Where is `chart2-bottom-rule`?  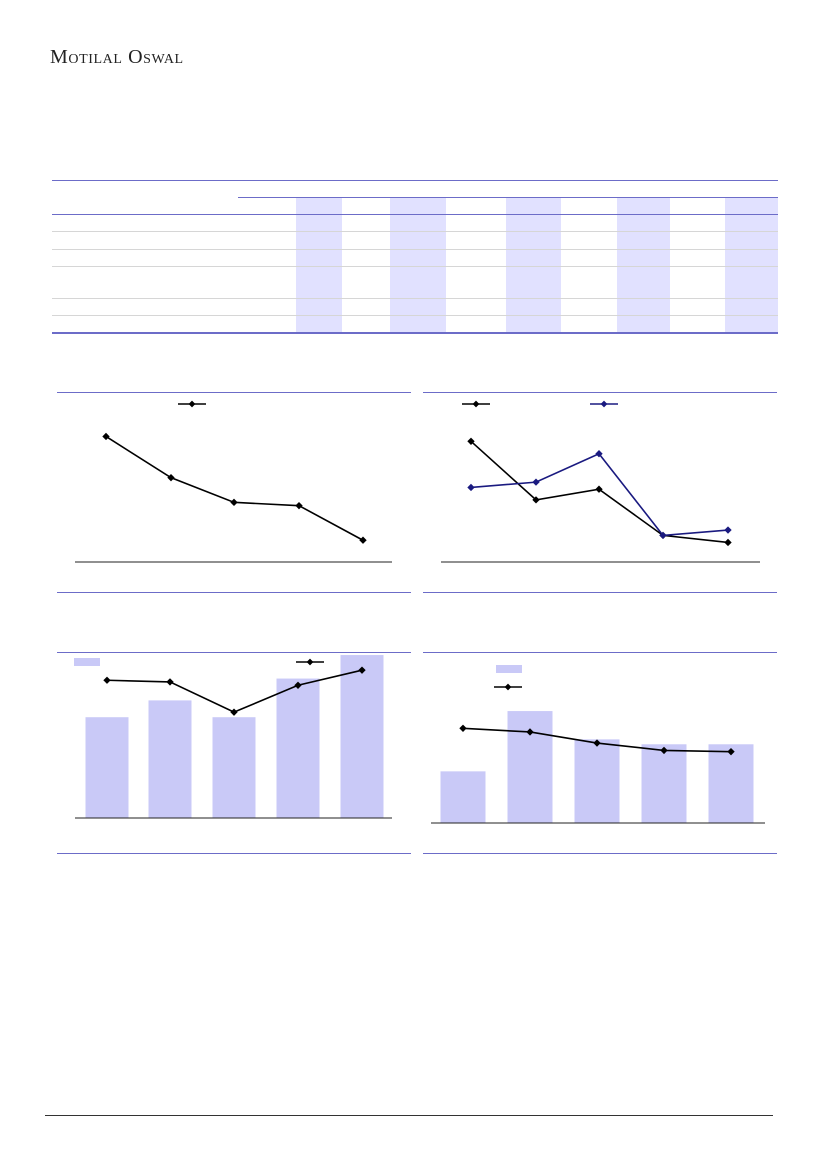
chart2-bottom-rule is located at coordinates (600, 592).